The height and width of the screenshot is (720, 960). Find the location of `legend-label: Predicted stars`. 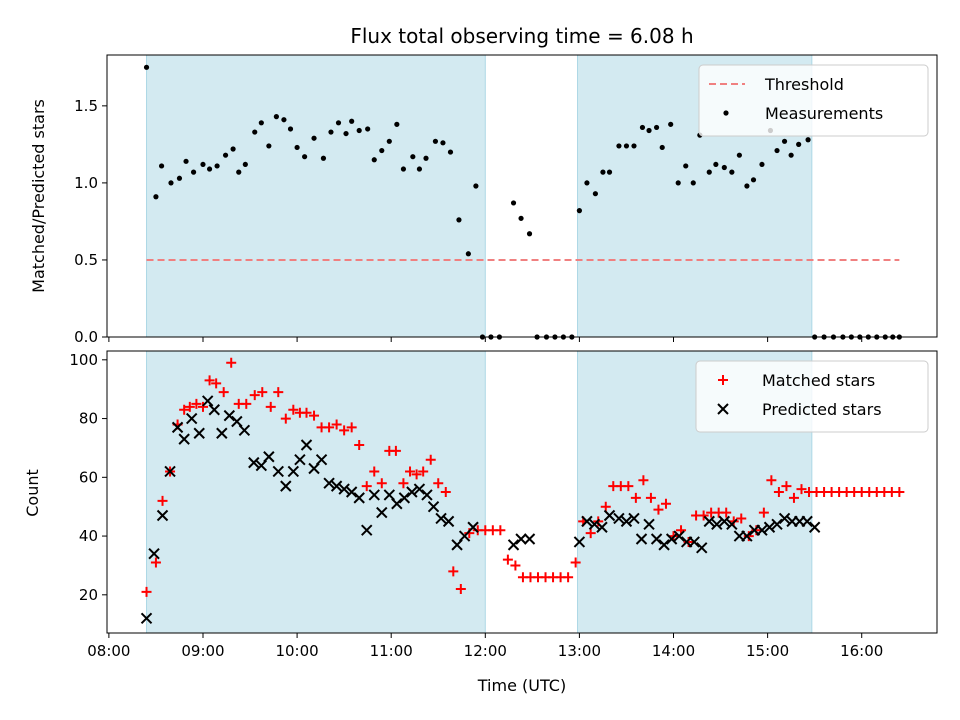

legend-label: Predicted stars is located at coordinates (822, 409).